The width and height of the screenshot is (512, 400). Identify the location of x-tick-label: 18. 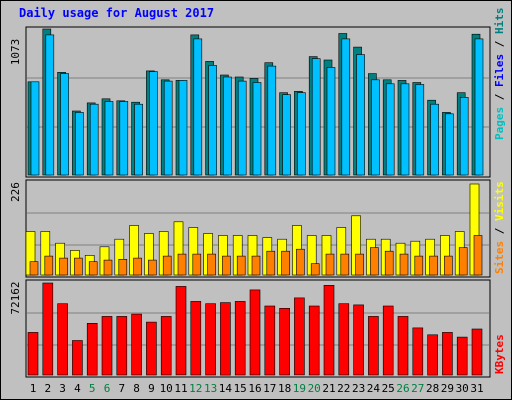
(284, 388).